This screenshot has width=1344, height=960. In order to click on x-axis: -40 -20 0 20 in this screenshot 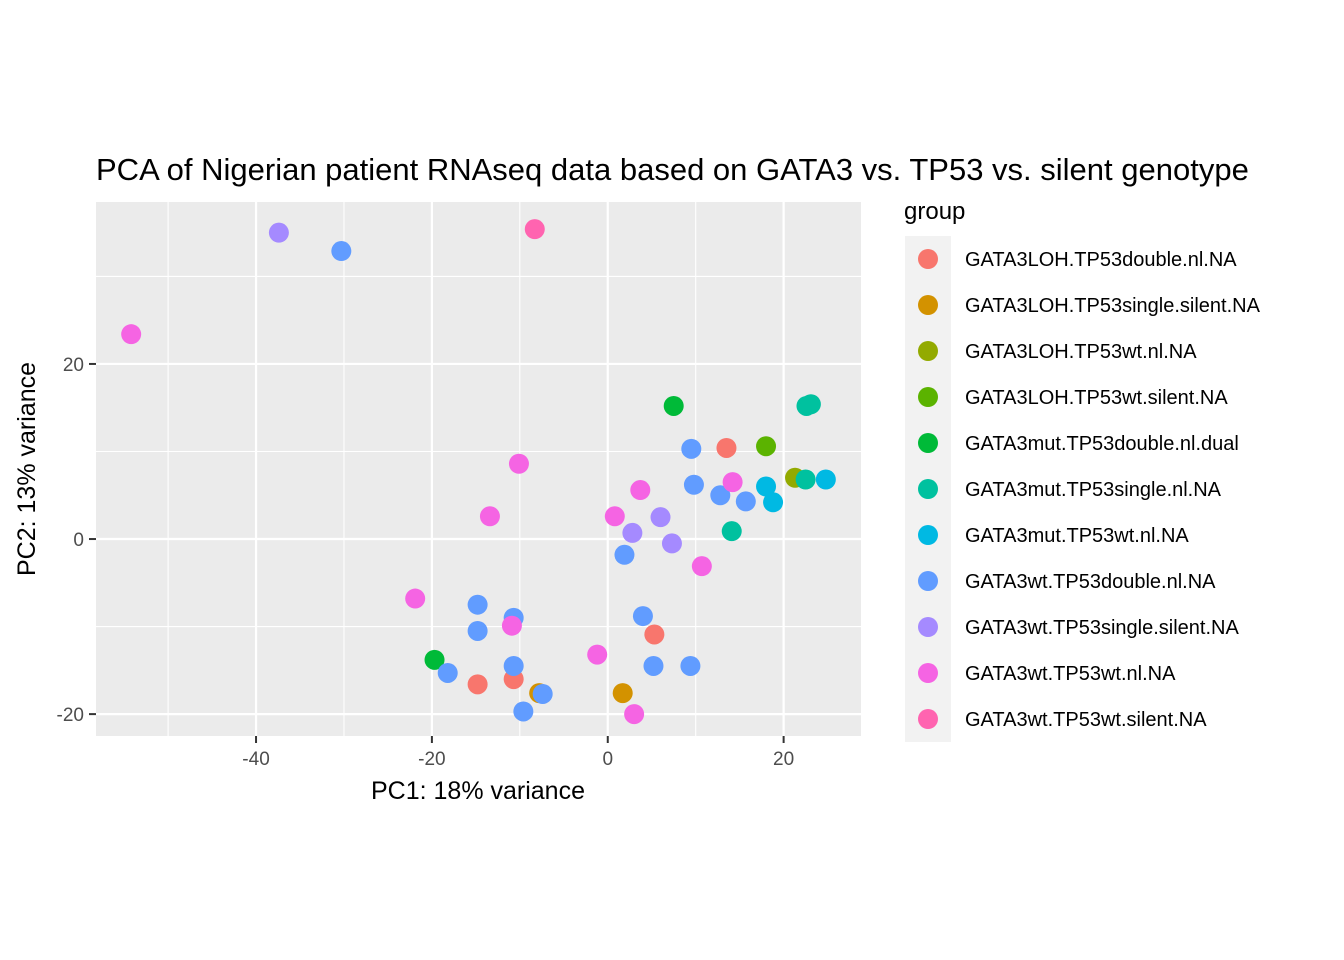, I will do `click(518, 753)`.